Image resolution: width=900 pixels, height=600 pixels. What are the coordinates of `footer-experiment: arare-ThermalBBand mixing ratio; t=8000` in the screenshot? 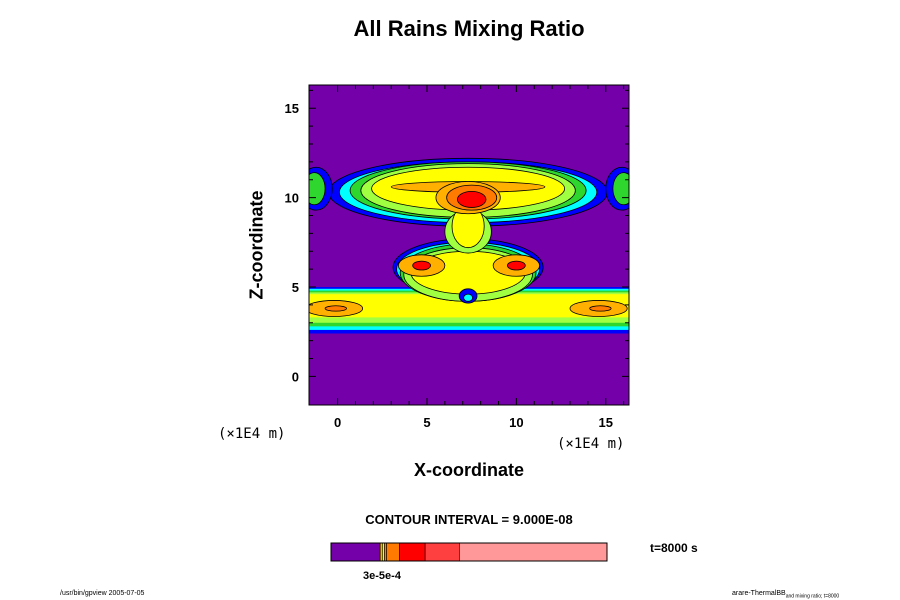 It's located at (785, 594).